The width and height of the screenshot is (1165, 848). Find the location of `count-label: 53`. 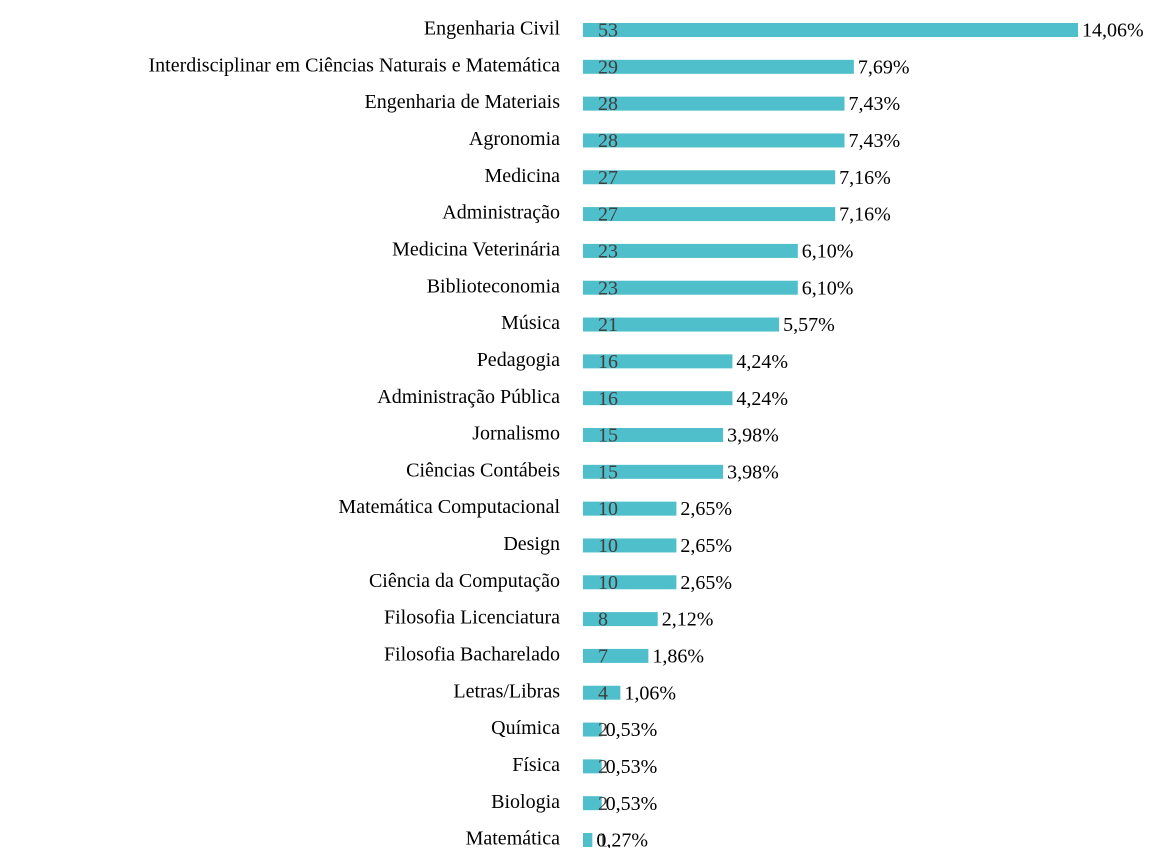

count-label: 53 is located at coordinates (608, 31).